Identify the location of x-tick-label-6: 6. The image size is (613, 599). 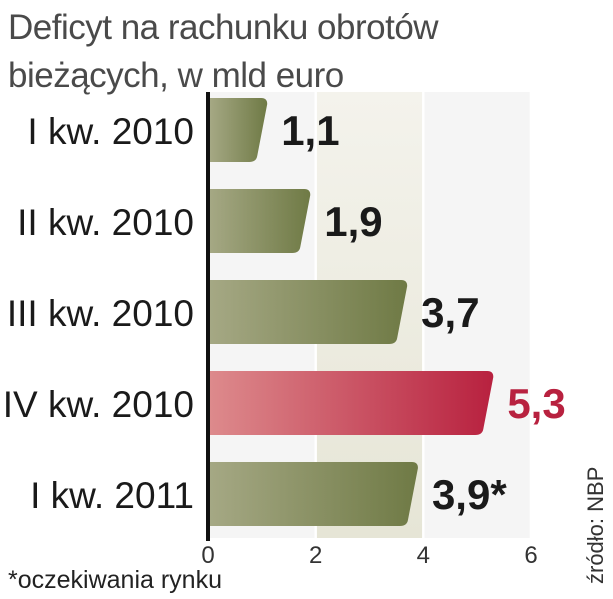
(530, 555).